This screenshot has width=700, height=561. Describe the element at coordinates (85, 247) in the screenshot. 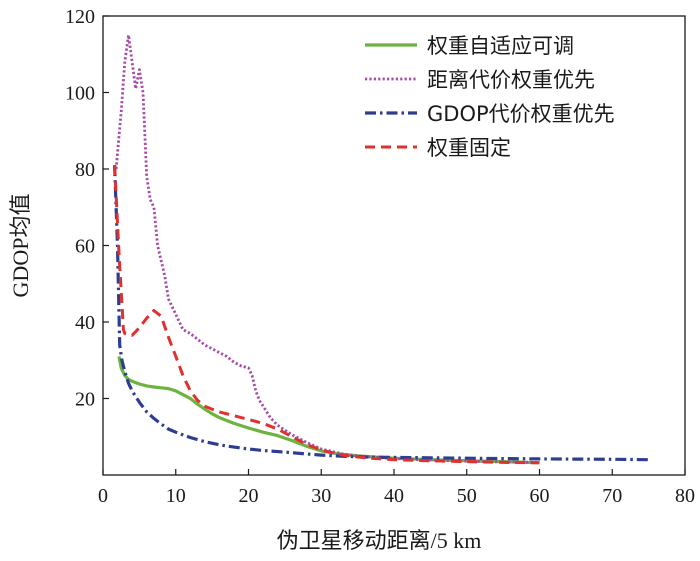

I see `y-tick-label: 60` at that location.